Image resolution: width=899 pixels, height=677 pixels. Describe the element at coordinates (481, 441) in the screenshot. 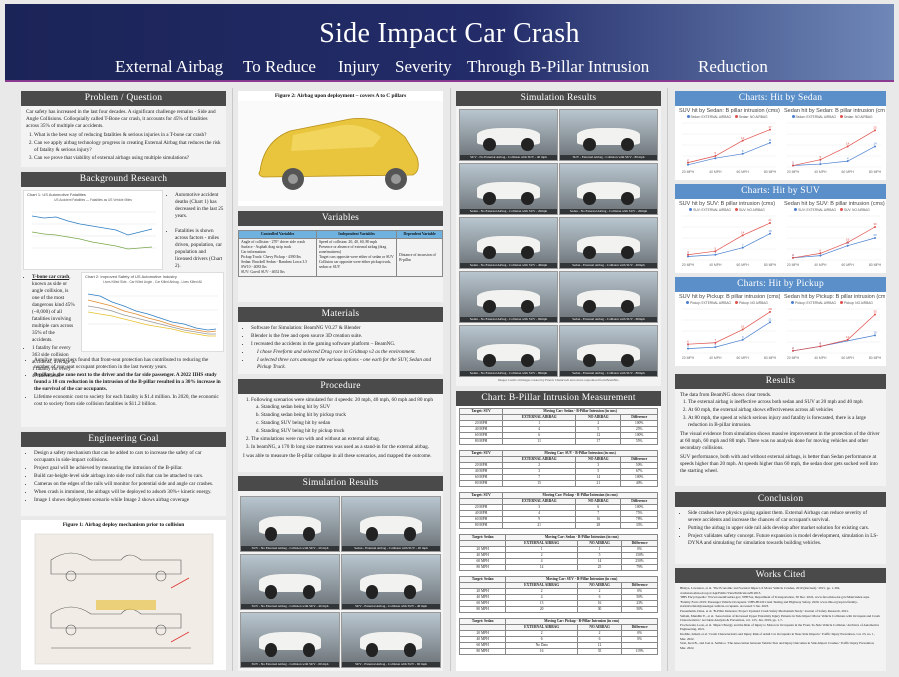

I see `table-cell: 80 MPH` at that location.